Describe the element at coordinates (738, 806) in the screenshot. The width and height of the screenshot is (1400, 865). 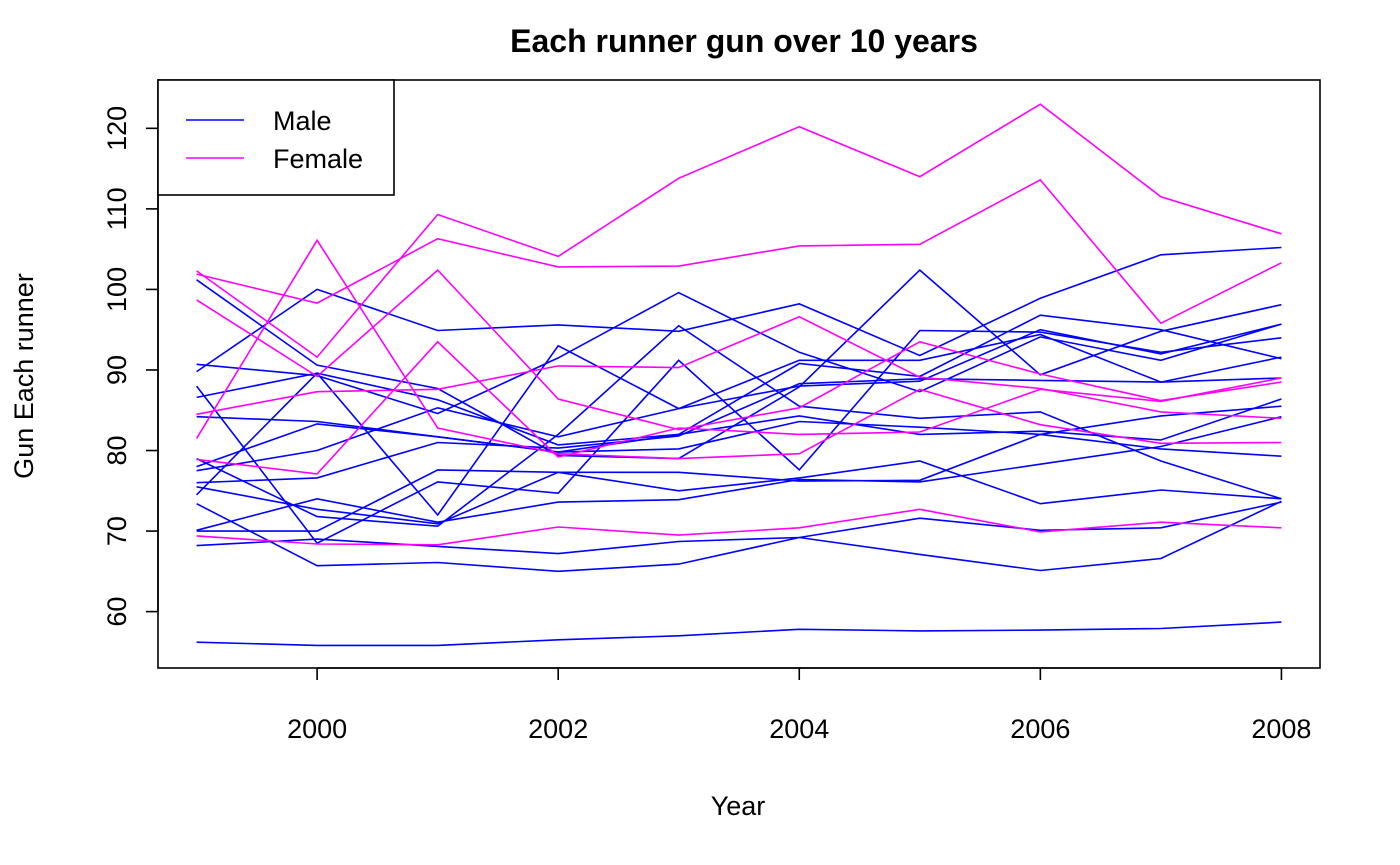
I see `x-axis-label: Year` at that location.